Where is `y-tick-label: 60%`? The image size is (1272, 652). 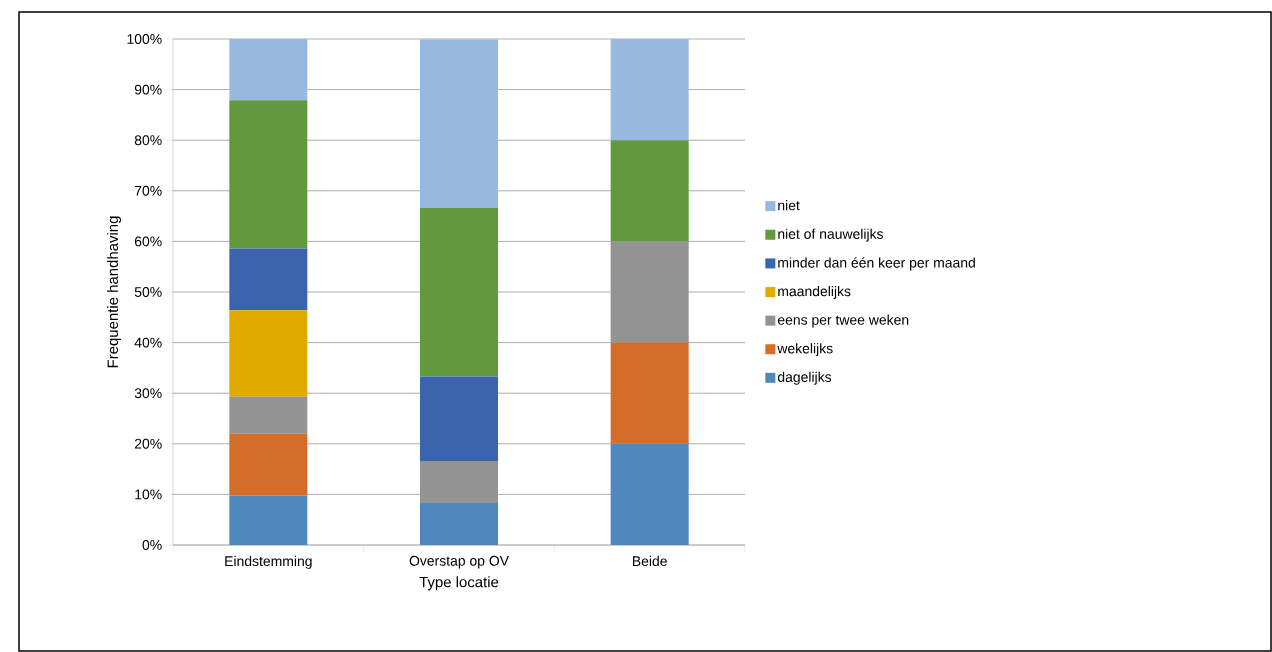 y-tick-label: 60% is located at coordinates (148, 241).